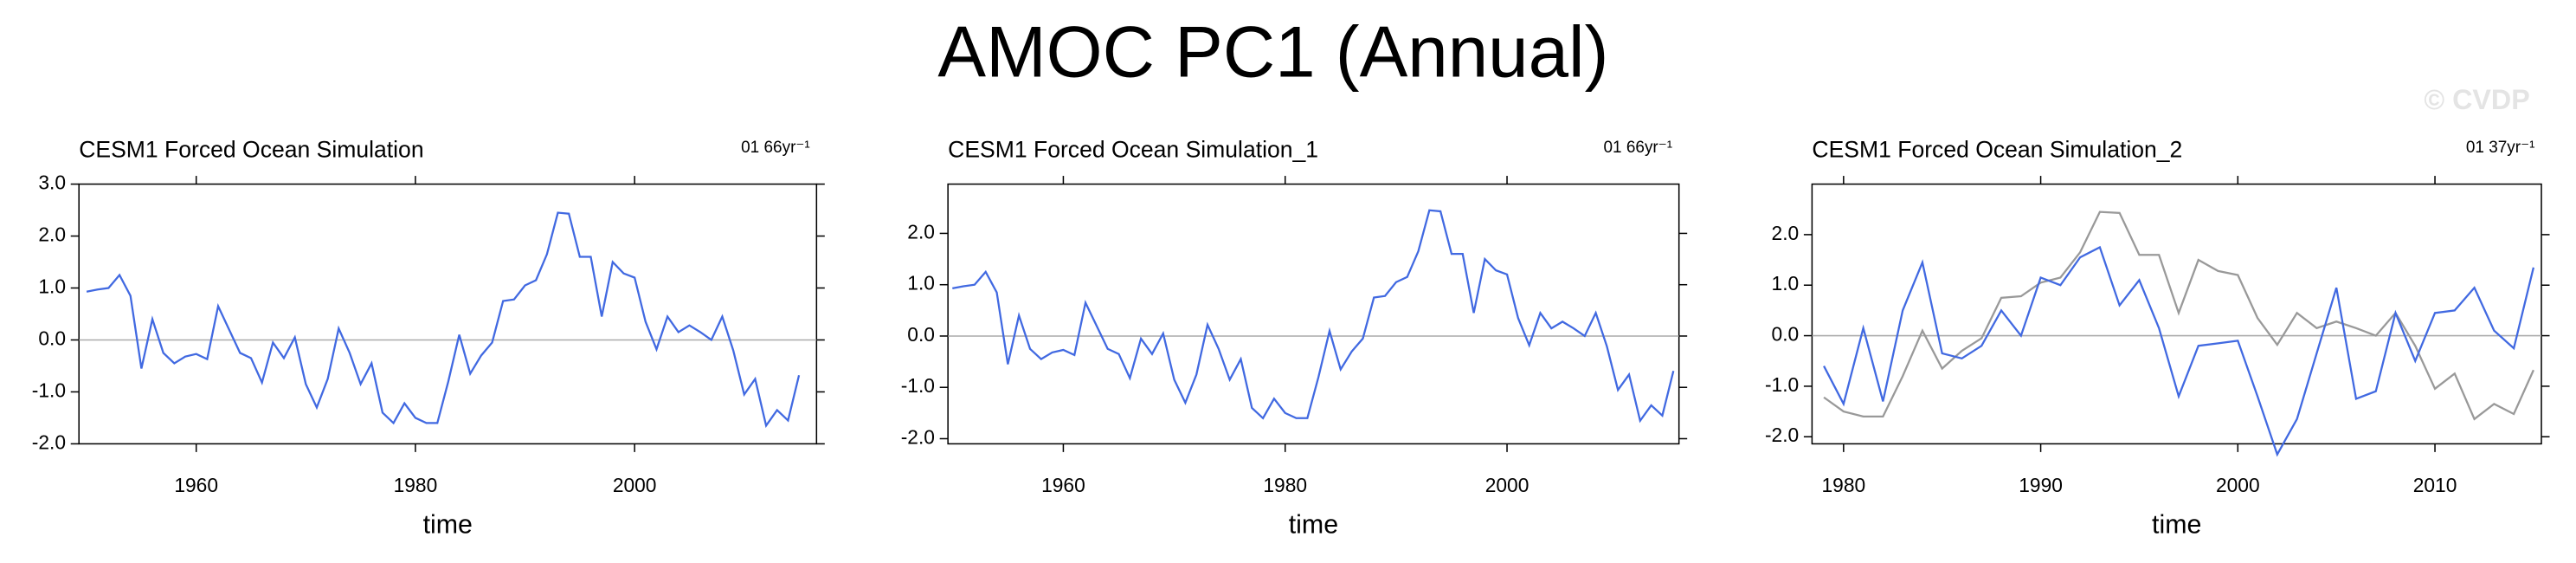 The width and height of the screenshot is (2576, 563). Describe the element at coordinates (2041, 485) in the screenshot. I see `x-tick-label: 1990` at that location.